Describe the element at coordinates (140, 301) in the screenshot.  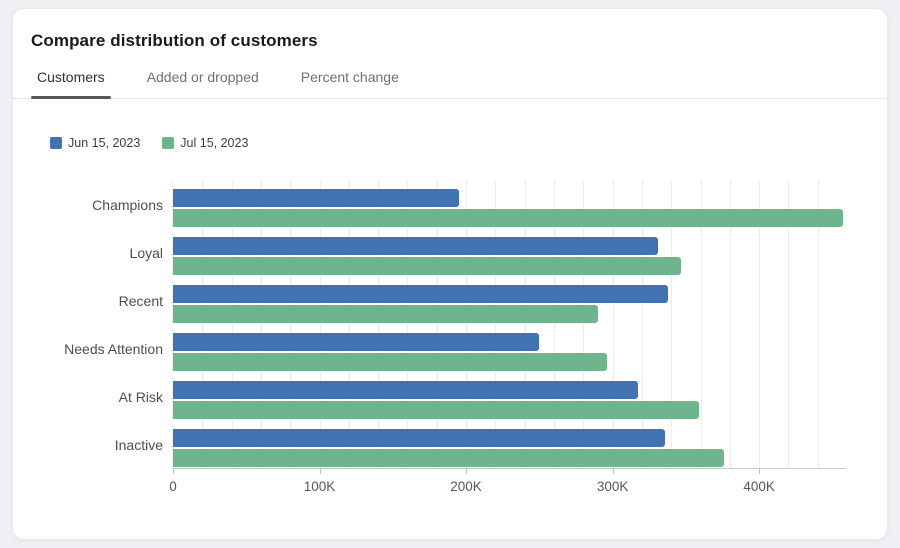
I see `category-label: Recent` at that location.